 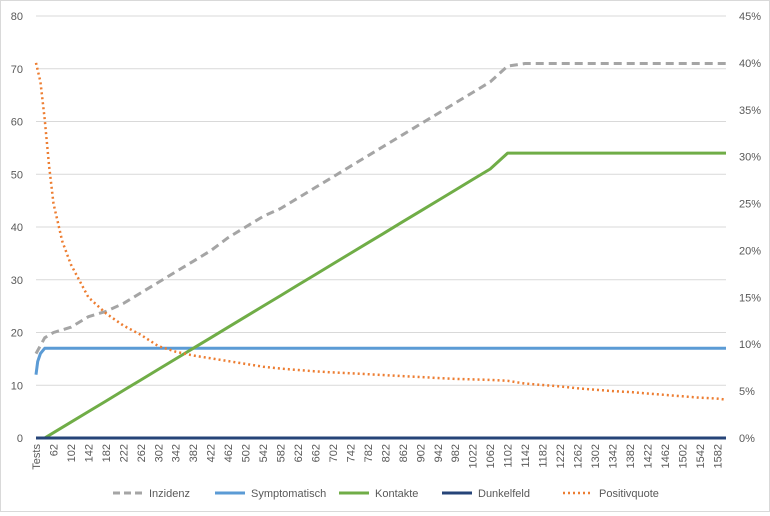 What do you see at coordinates (750, 228) in the screenshot?
I see `right-axis-tick-labels: 0% 5% 10% 15% 20% 25% 30% 35% 40% 45%` at bounding box center [750, 228].